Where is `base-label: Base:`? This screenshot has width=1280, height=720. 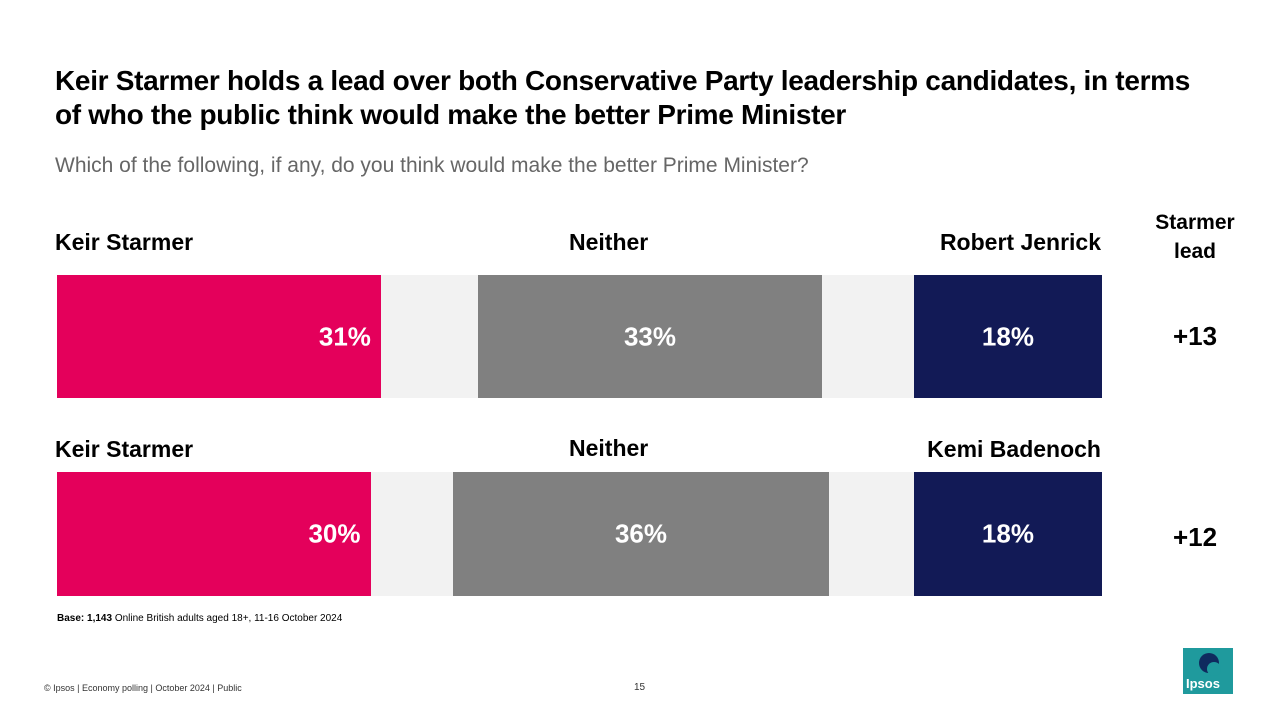
base-label: Base: is located at coordinates (71, 618).